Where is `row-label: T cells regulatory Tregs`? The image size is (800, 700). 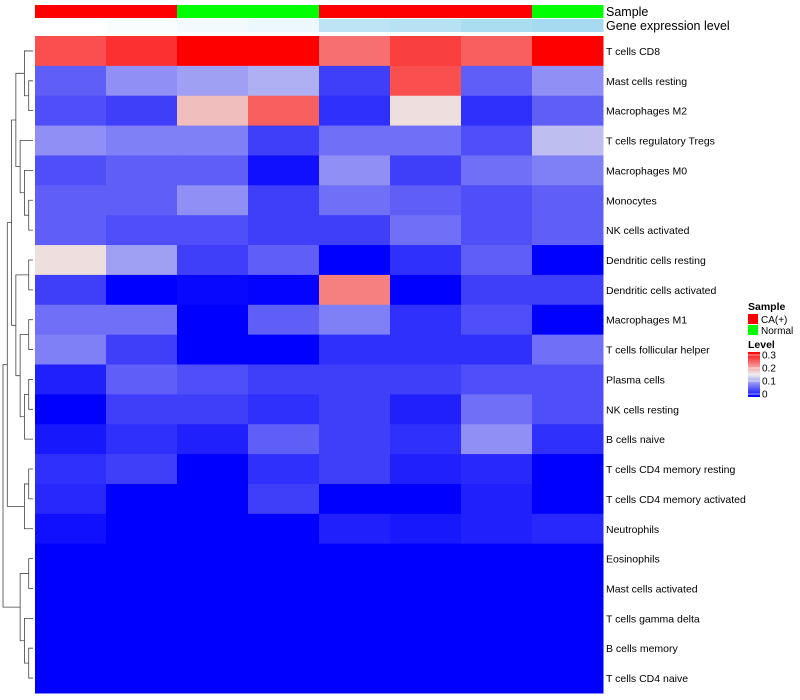
row-label: T cells regulatory Tregs is located at coordinates (660, 142).